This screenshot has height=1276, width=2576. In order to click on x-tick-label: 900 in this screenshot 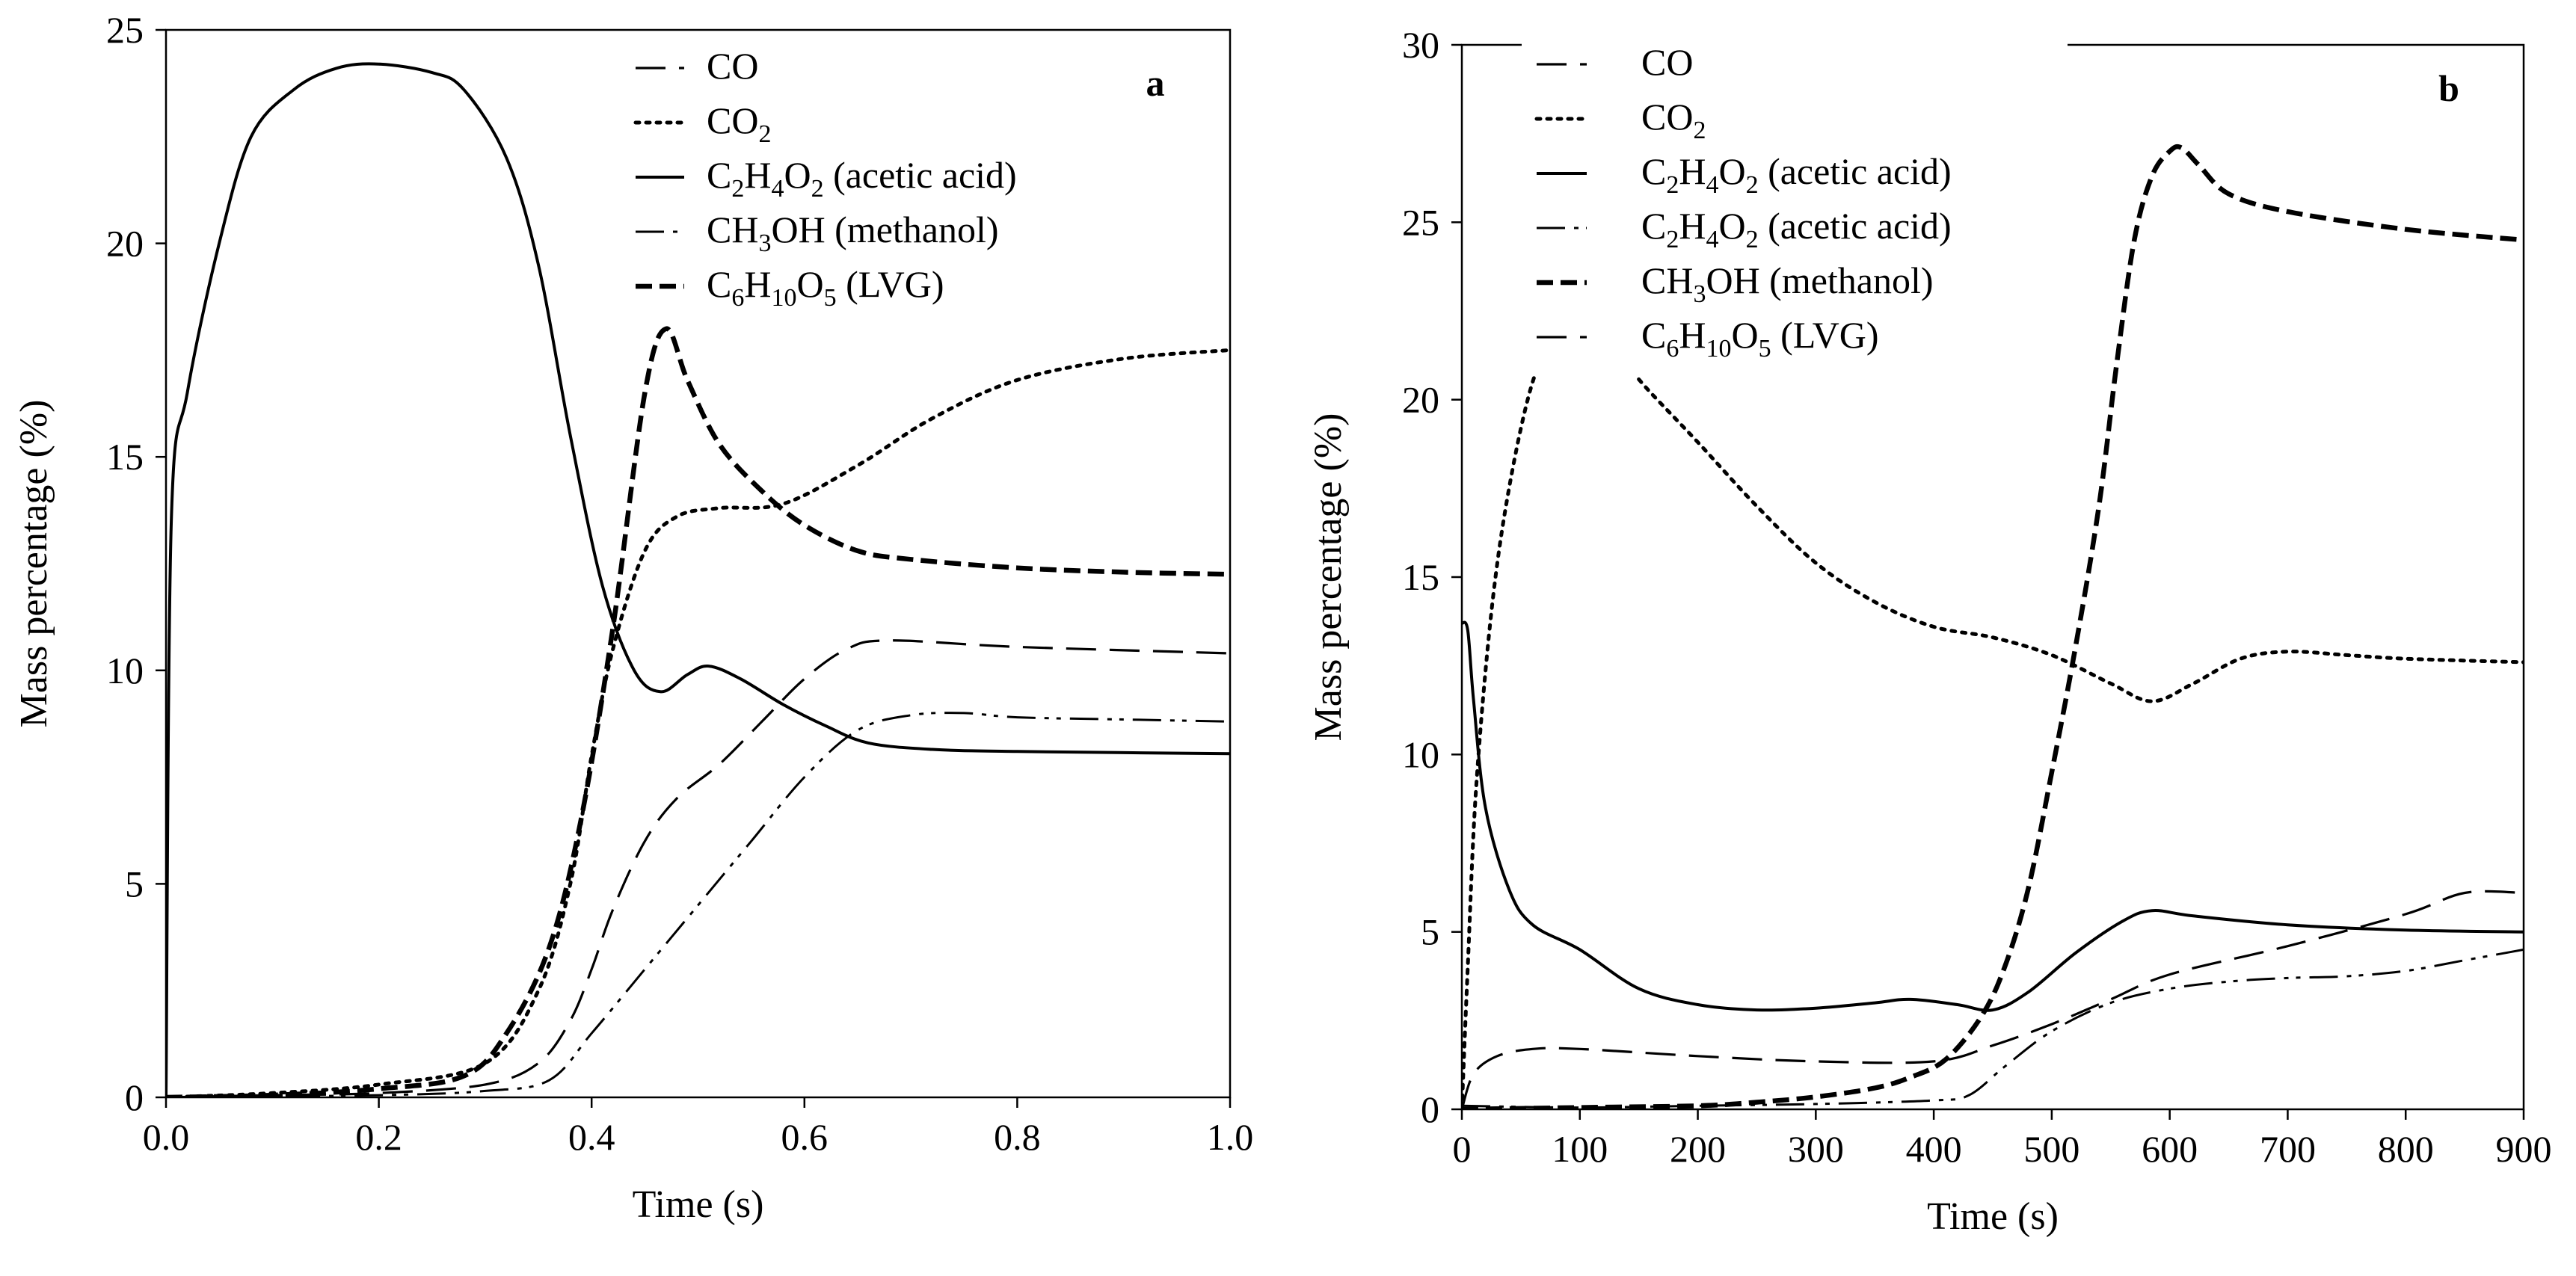, I will do `click(2524, 1149)`.